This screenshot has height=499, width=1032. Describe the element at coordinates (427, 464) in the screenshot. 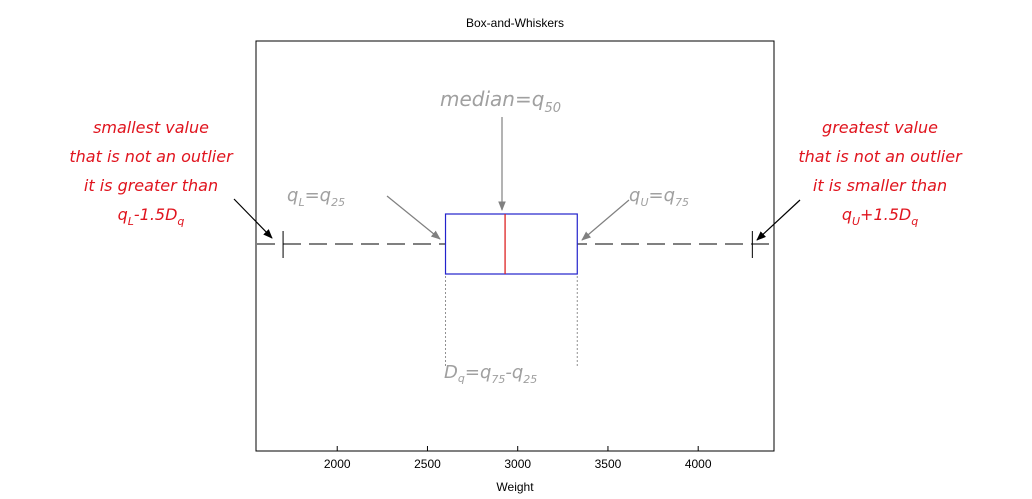

I see `x-tick-label: 2500` at that location.